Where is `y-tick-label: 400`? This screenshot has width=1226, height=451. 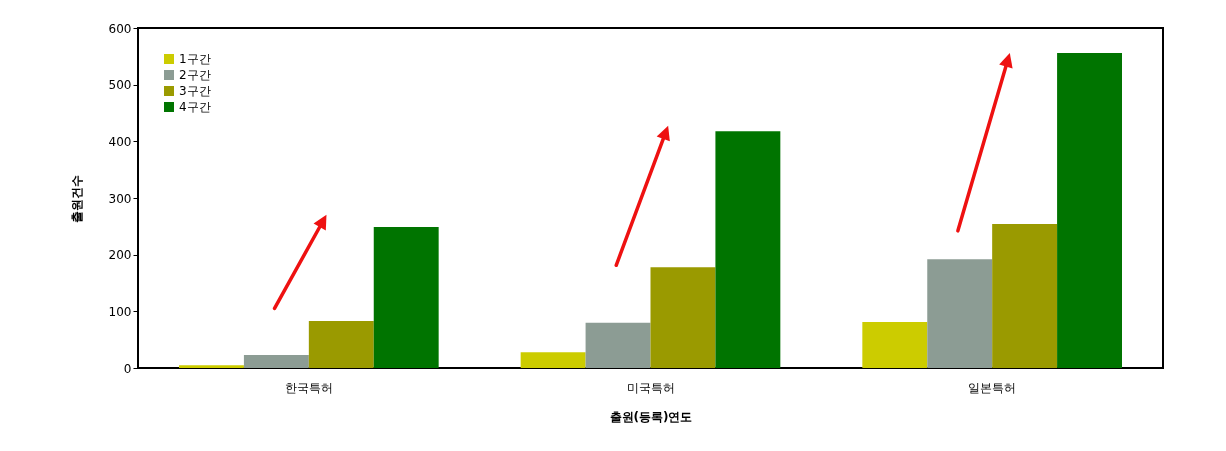
y-tick-label: 400 is located at coordinates (120, 141).